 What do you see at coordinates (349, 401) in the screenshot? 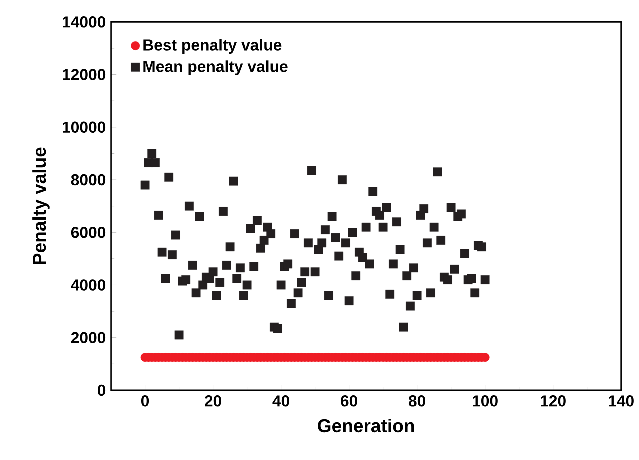
I see `x-tick-label: 60` at bounding box center [349, 401].